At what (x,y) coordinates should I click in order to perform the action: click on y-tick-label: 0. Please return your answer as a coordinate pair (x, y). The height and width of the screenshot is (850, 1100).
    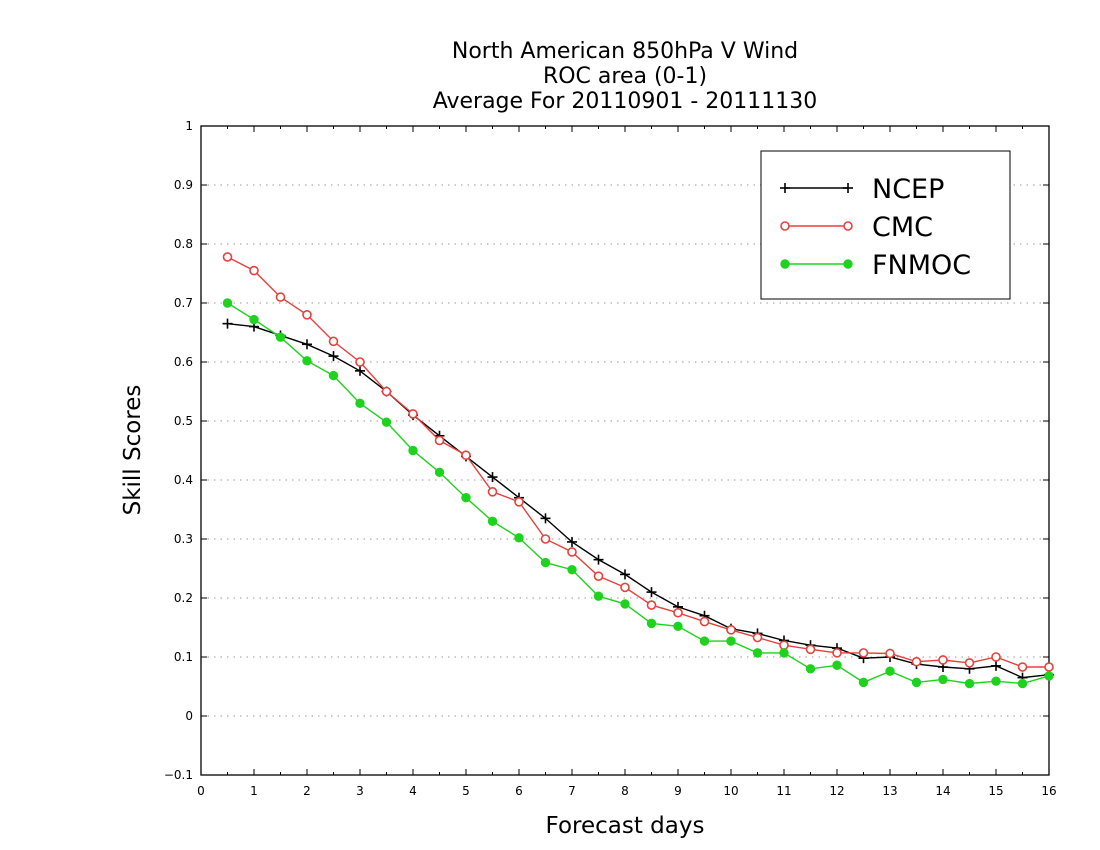
    Looking at the image, I should click on (189, 716).